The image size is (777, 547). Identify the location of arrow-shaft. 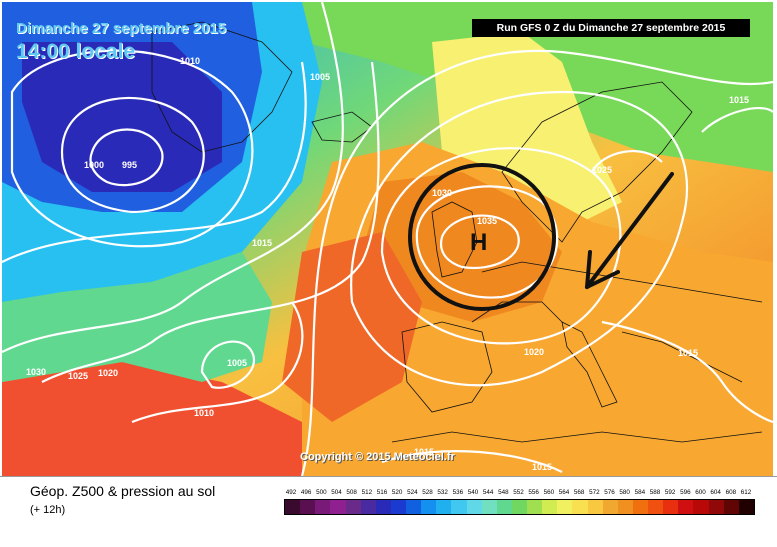
(629, 230).